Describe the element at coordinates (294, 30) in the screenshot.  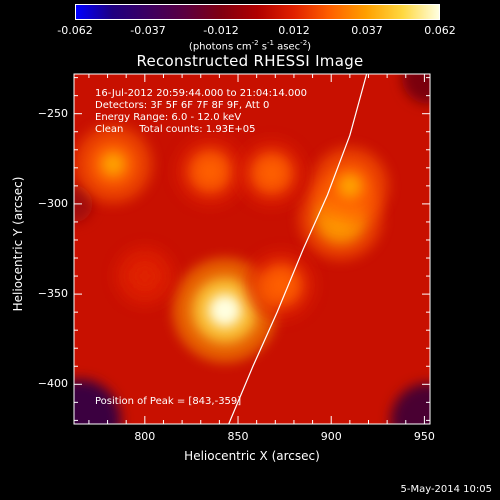
I see `colorbar-tick-label: 0.012` at that location.